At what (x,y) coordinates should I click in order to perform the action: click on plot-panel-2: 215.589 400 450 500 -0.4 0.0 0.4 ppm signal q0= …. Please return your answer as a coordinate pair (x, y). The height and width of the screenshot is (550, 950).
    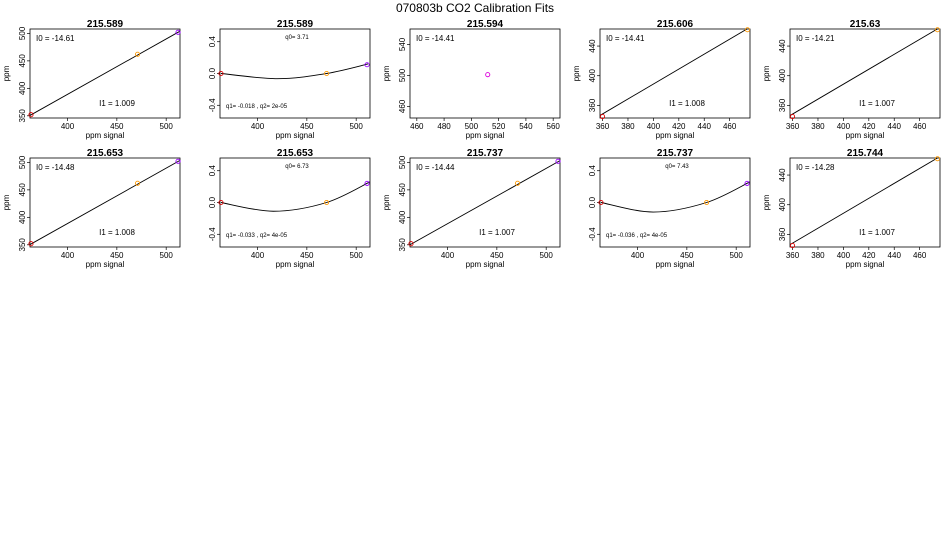
    Looking at the image, I should click on (289, 79).